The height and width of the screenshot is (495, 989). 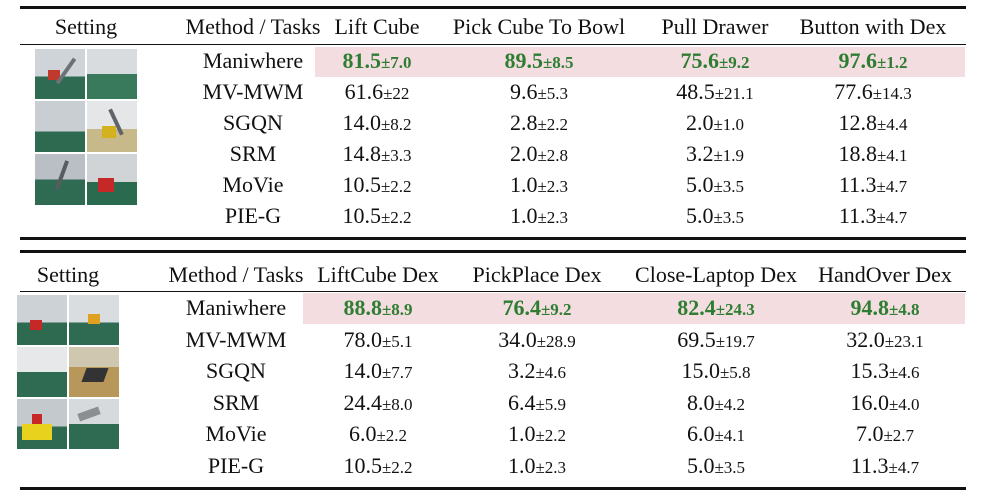 I want to click on score-std: ±8.9, so click(x=397, y=309).